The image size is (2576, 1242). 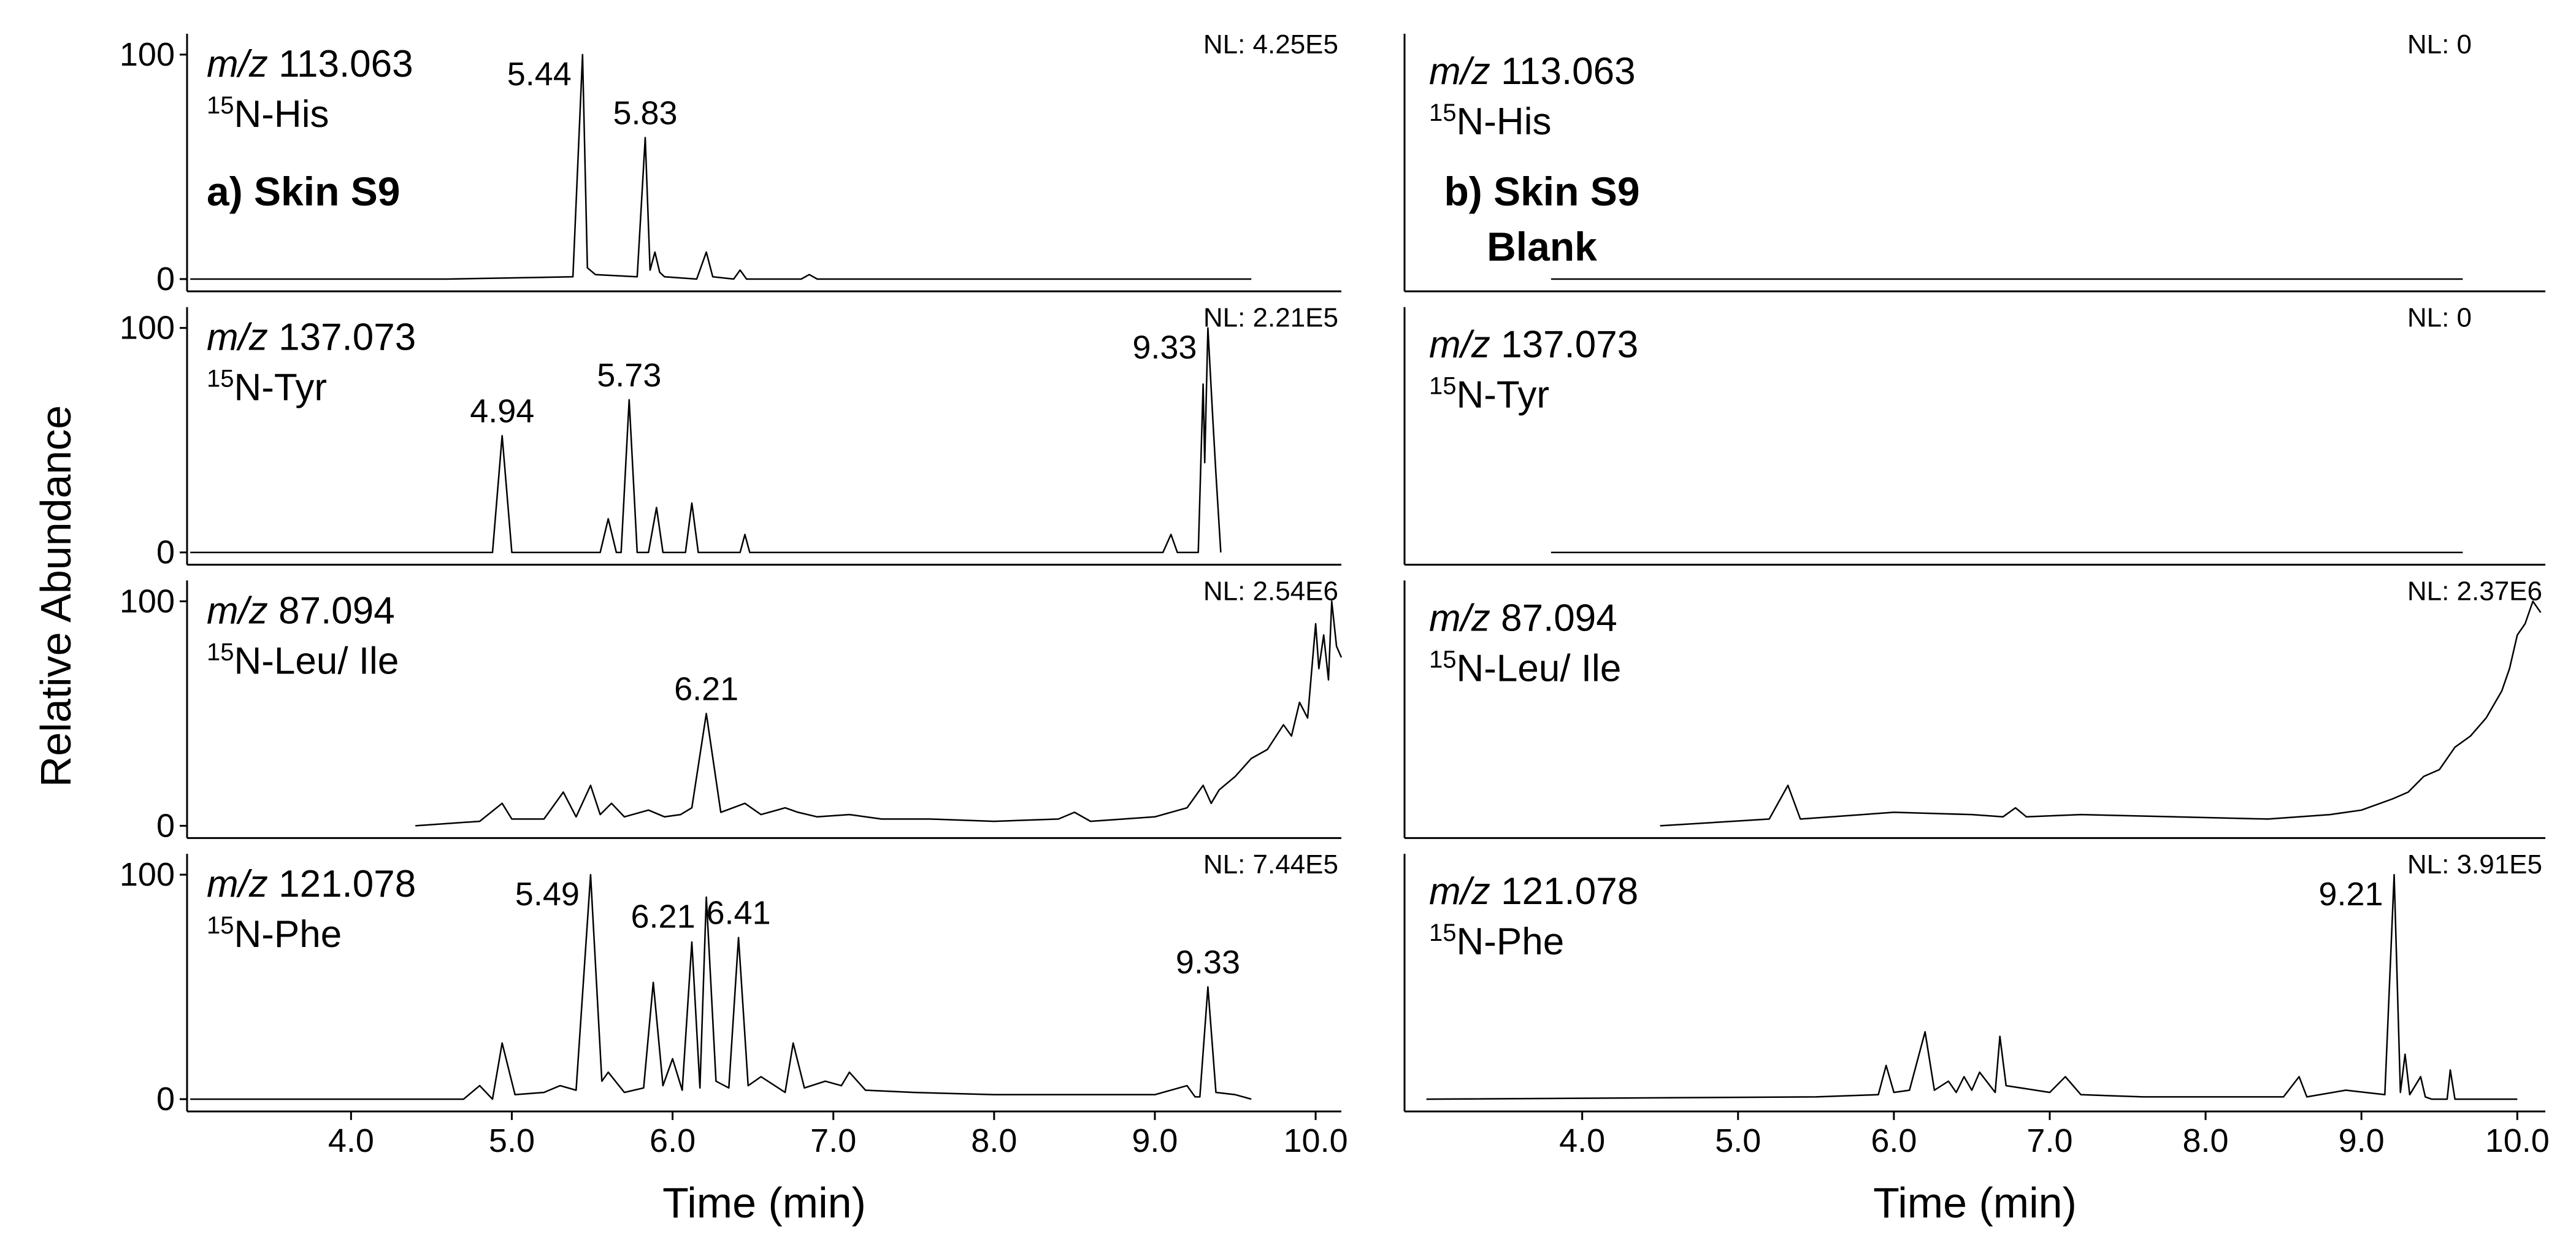 What do you see at coordinates (1270, 44) in the screenshot?
I see `nl-label: NL: 4.25E5` at bounding box center [1270, 44].